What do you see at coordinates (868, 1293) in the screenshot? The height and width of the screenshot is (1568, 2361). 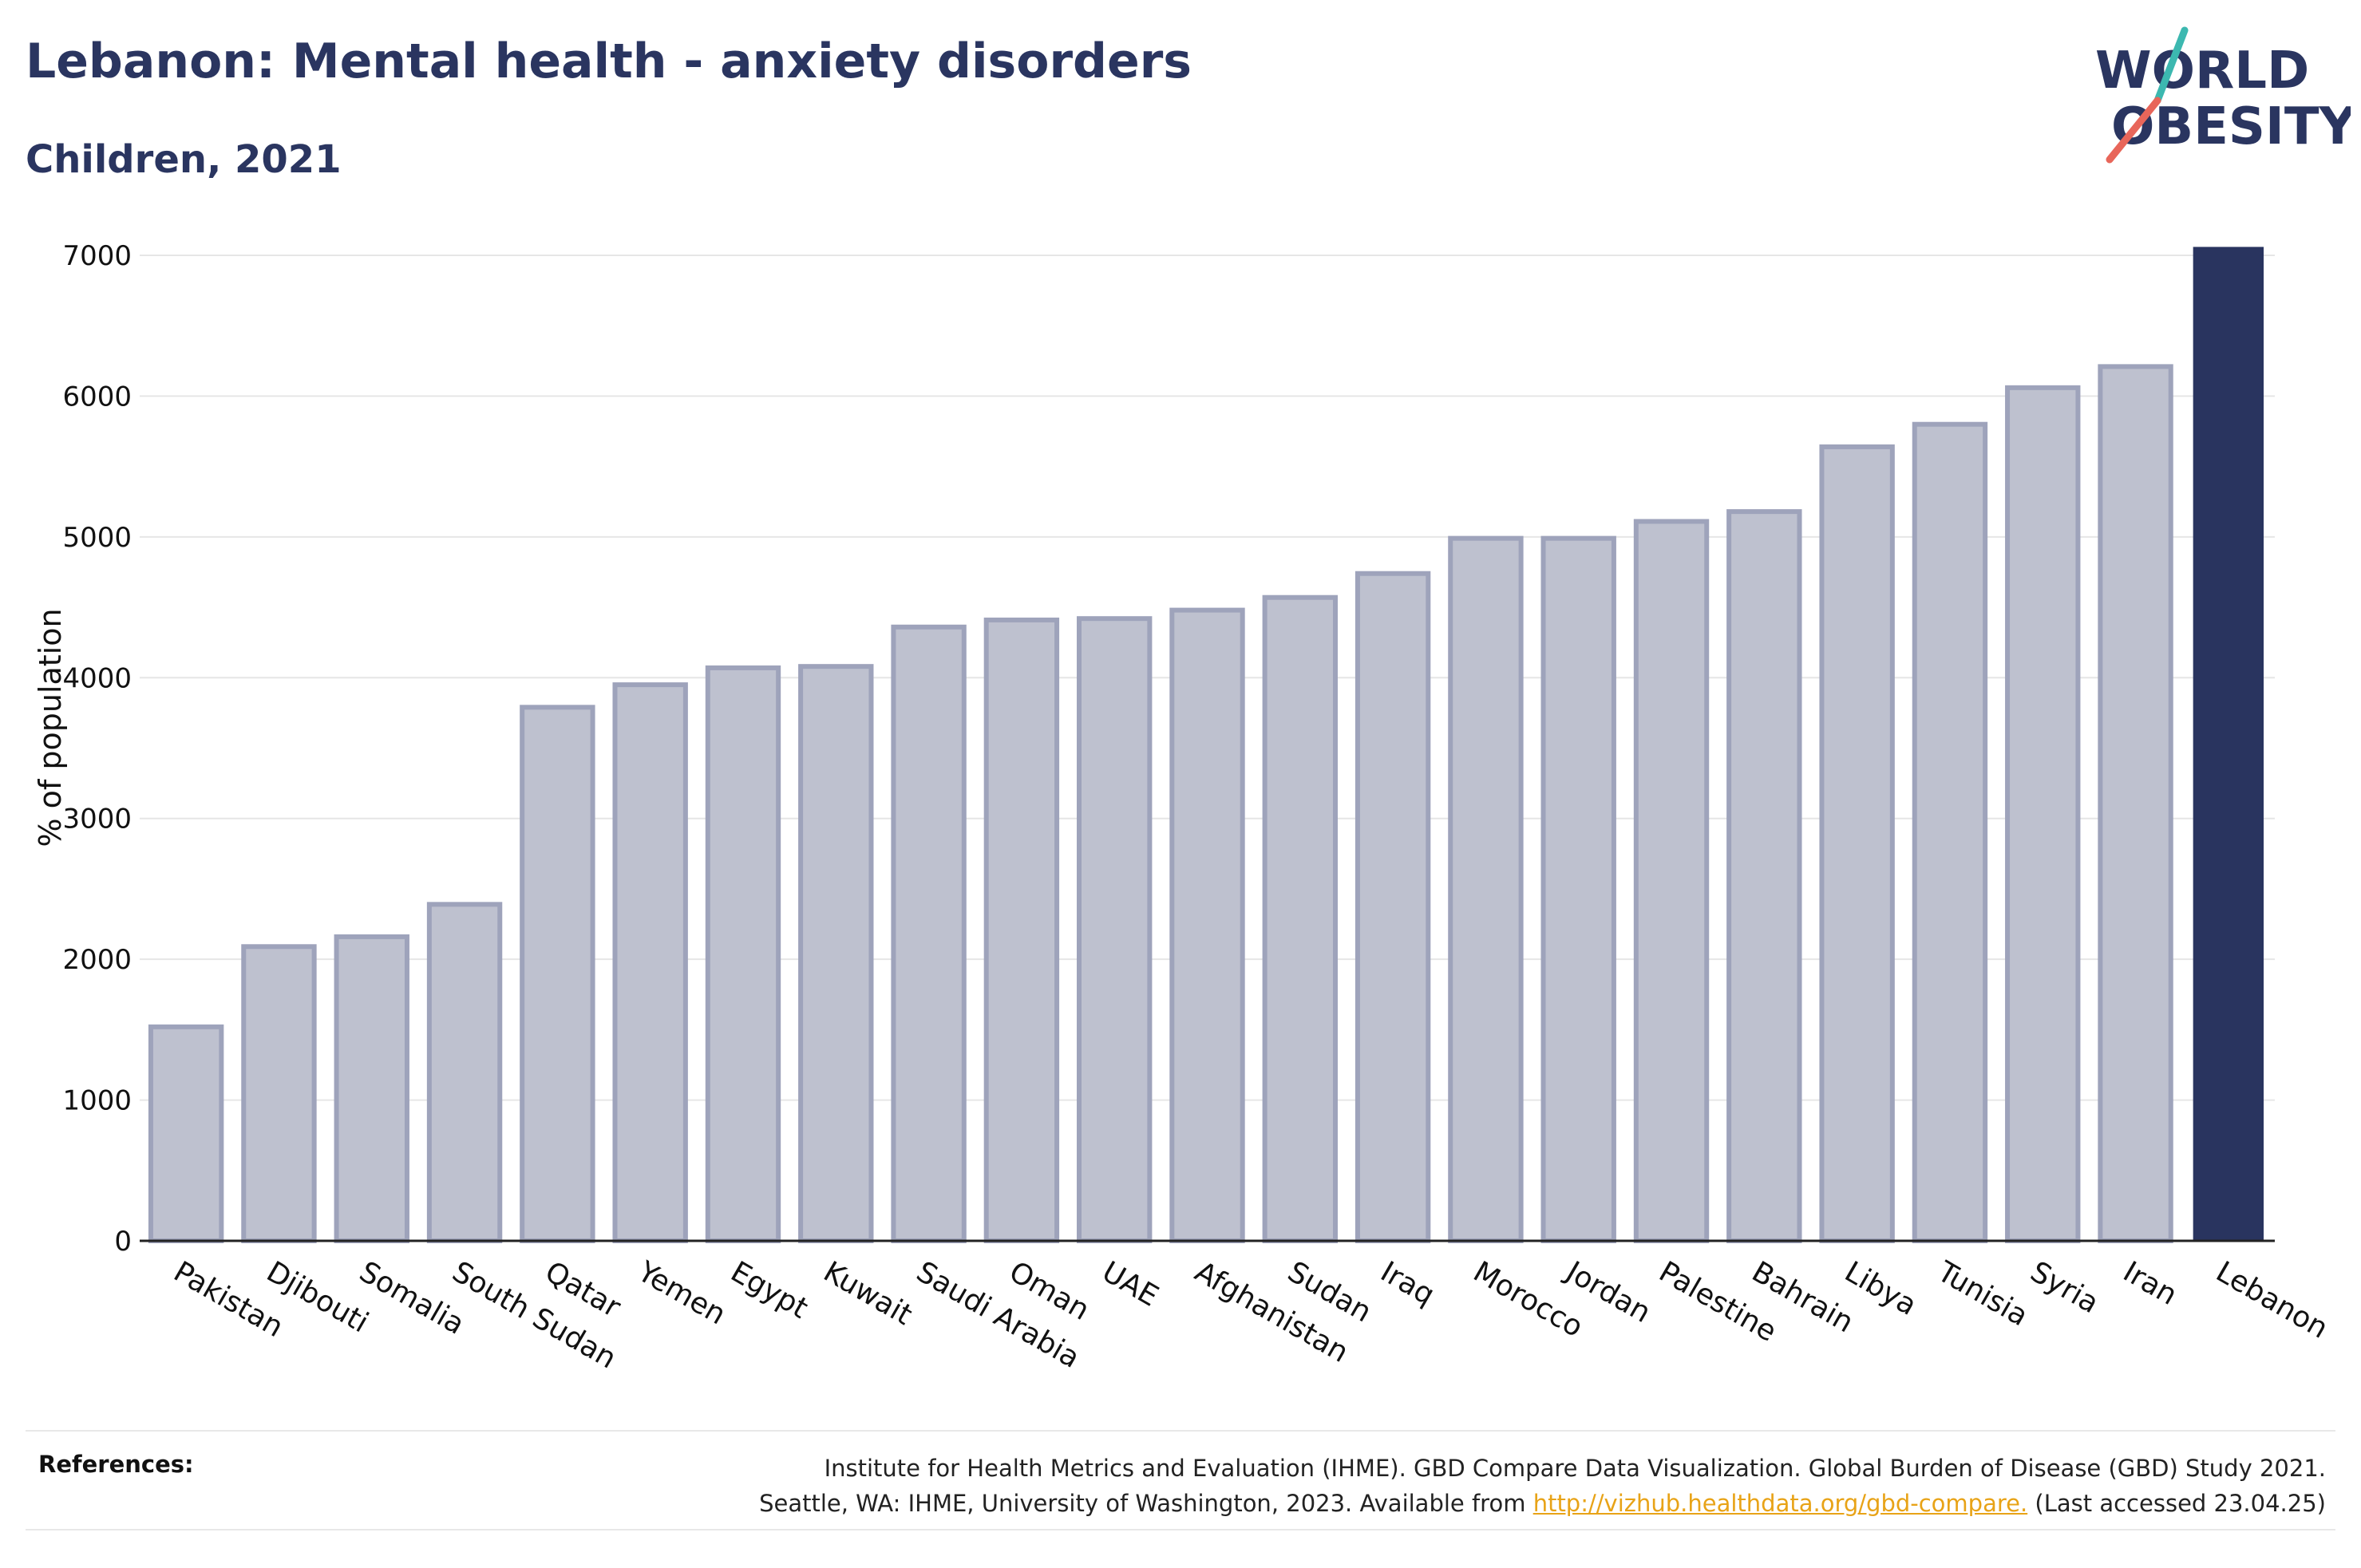 I see `x-tick-label: Kuwait` at bounding box center [868, 1293].